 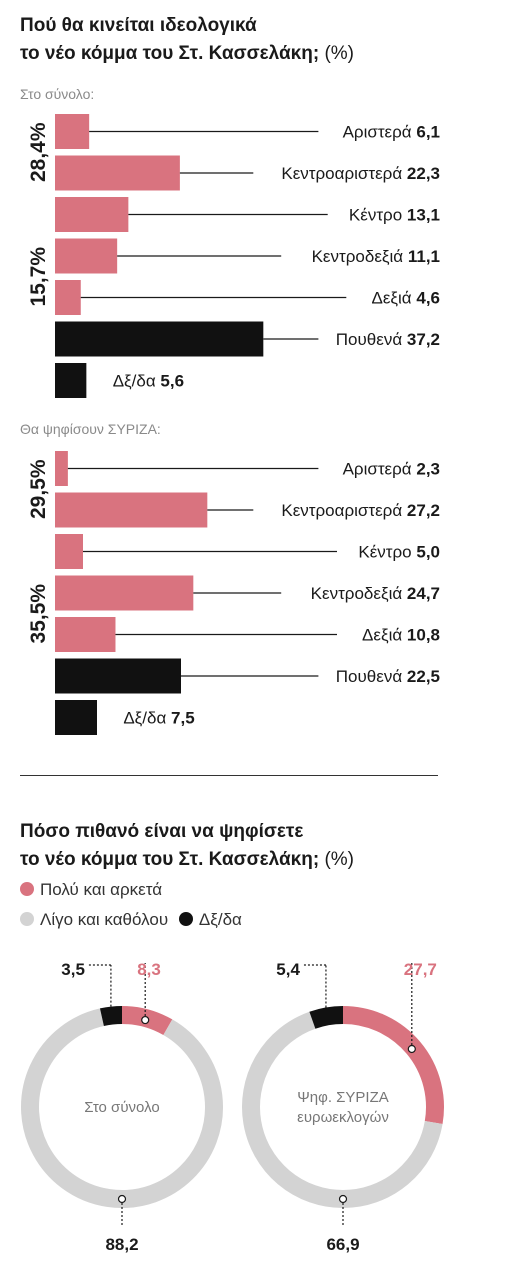 I want to click on bar-value-1-0: 2,3, so click(x=428, y=469).